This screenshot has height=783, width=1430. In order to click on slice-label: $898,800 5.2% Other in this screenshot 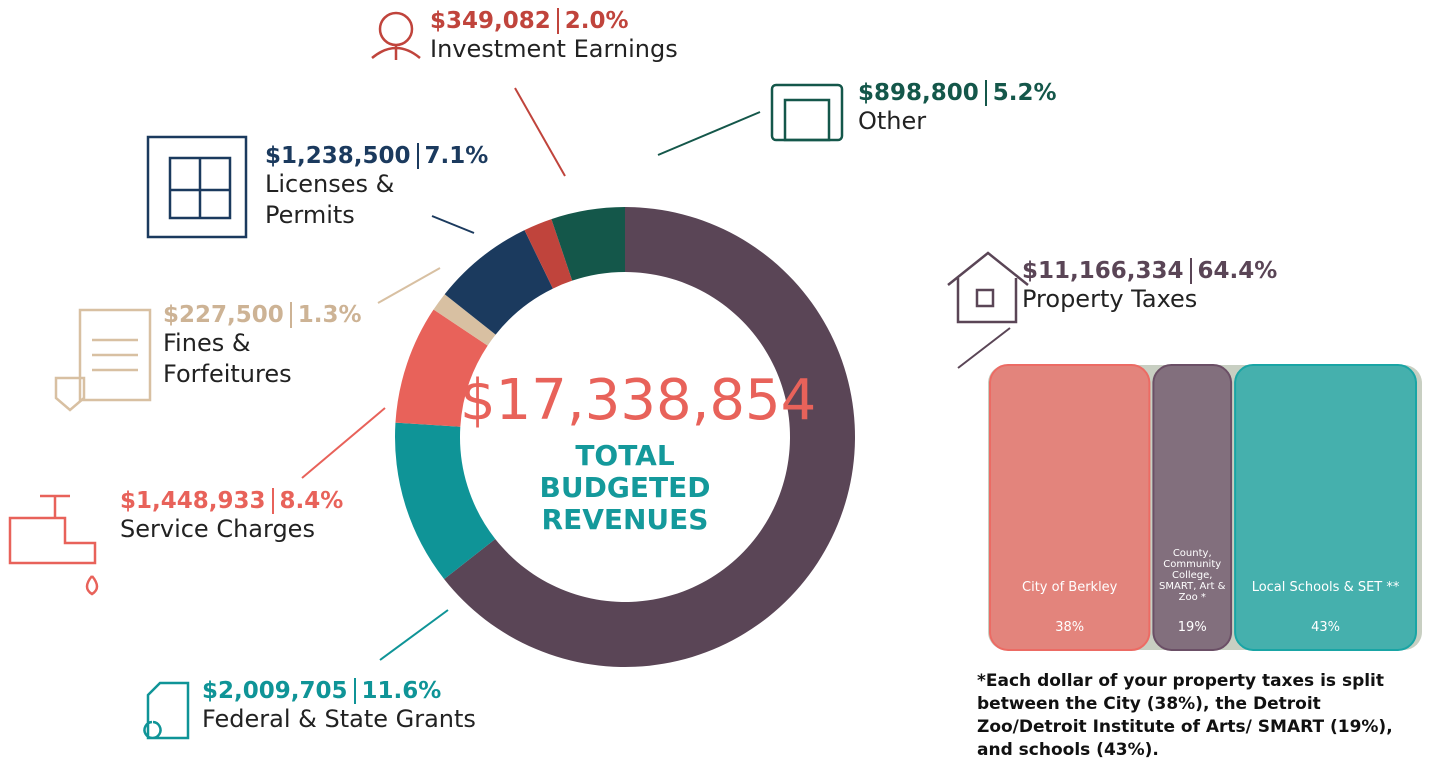, I will do `click(958, 108)`.